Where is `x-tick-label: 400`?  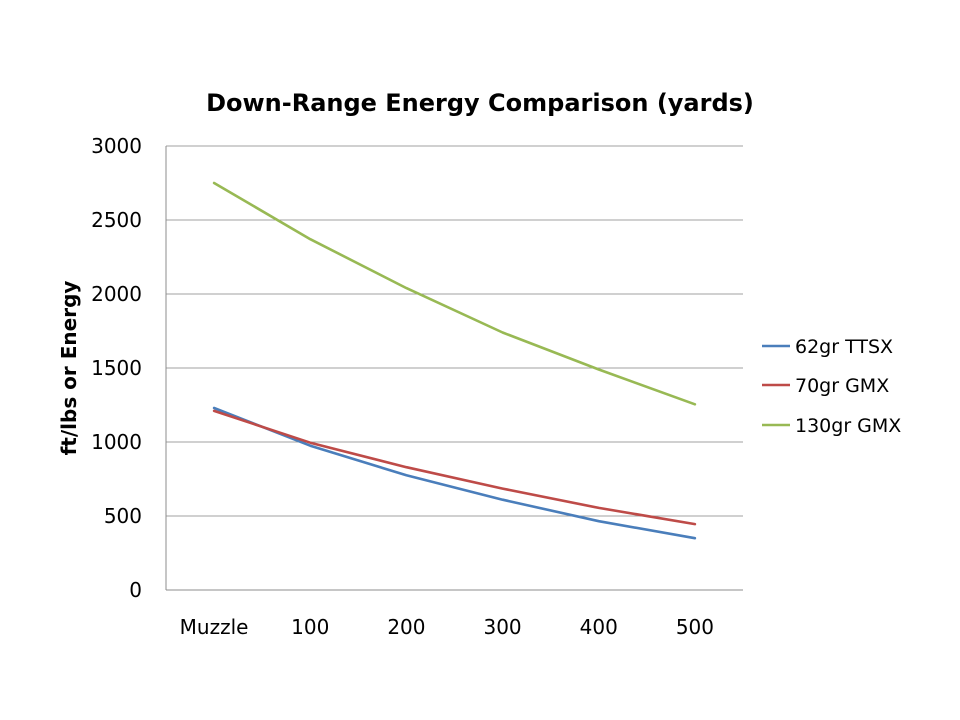 x-tick-label: 400 is located at coordinates (599, 627).